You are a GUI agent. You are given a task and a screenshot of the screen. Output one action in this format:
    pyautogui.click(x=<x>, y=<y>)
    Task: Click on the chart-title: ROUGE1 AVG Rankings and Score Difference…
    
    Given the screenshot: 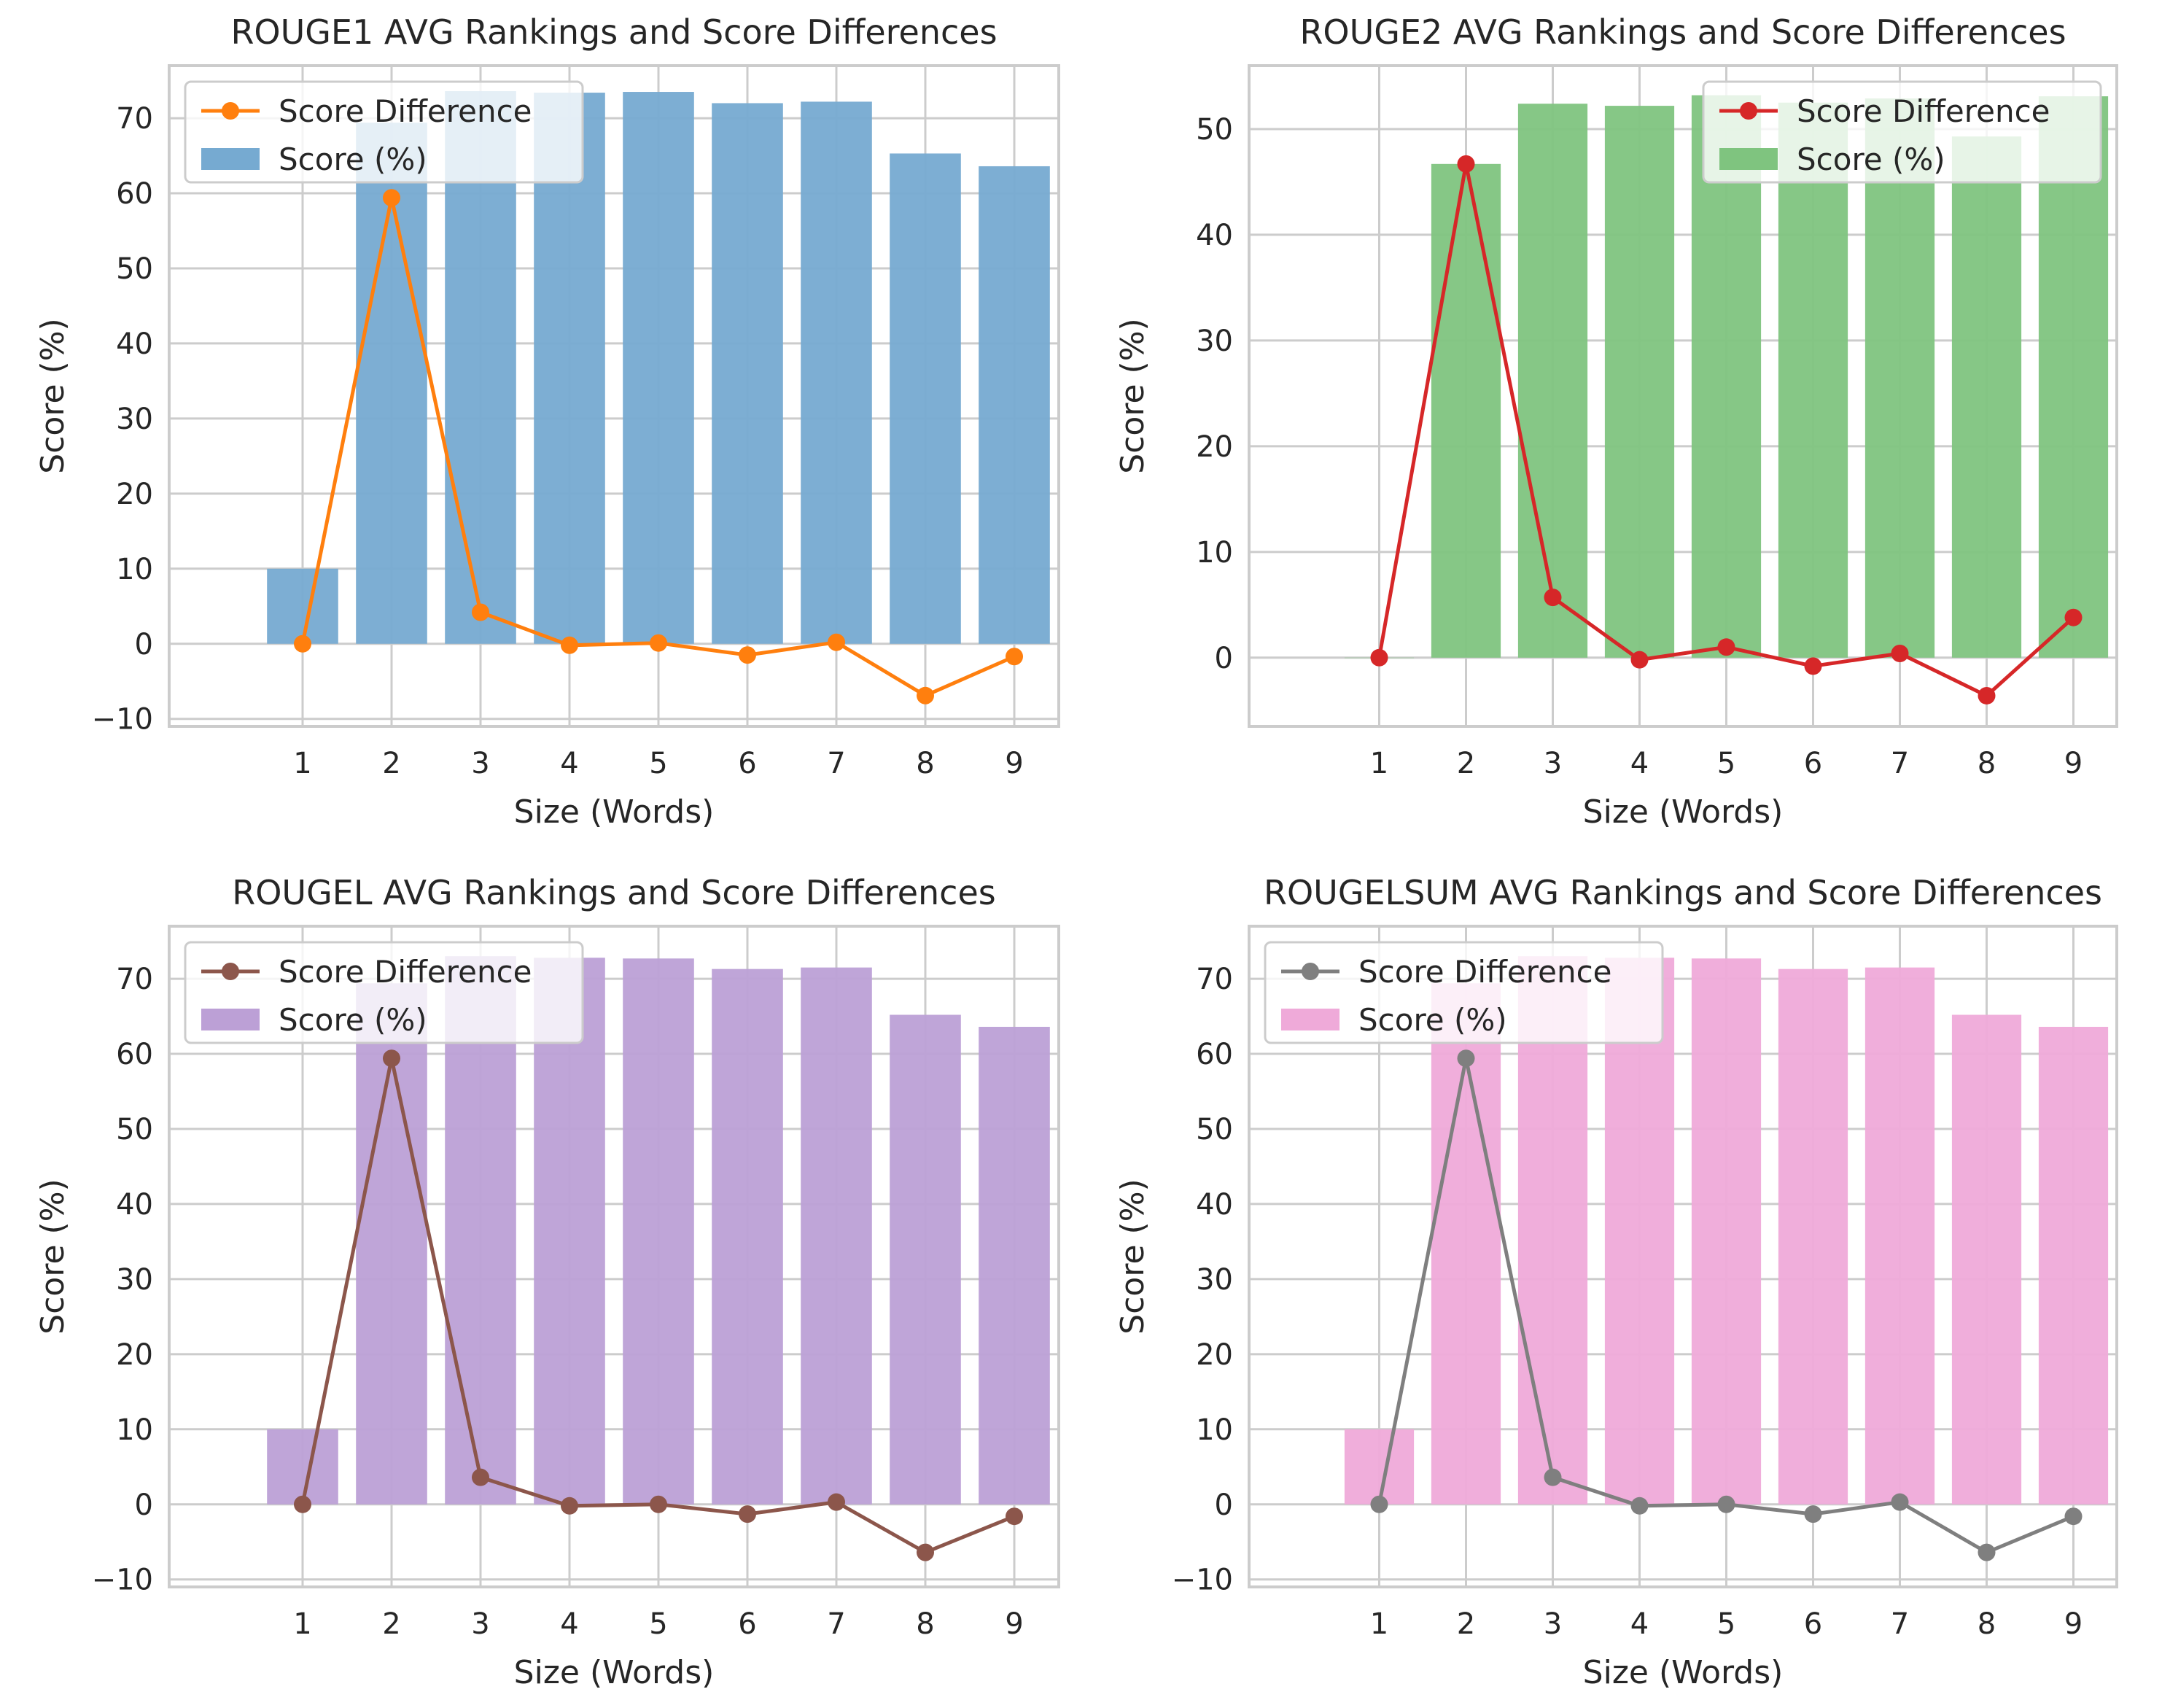 What is the action you would take?
    pyautogui.click(x=613, y=32)
    